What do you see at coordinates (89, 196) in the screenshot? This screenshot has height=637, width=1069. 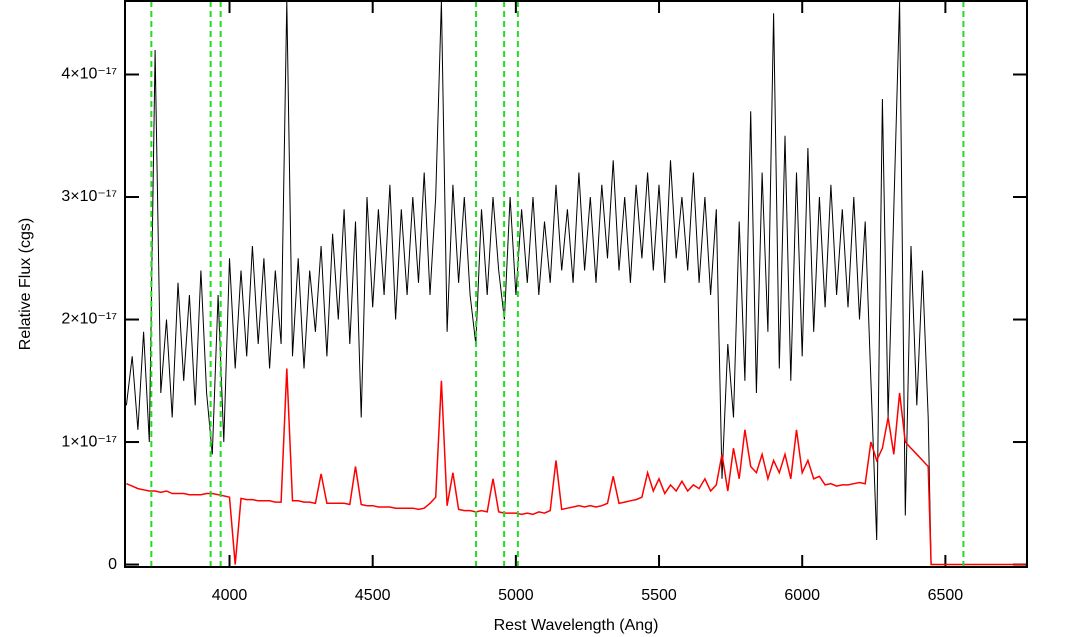 I see `y-tick-label: 3×10⁻¹⁷` at bounding box center [89, 196].